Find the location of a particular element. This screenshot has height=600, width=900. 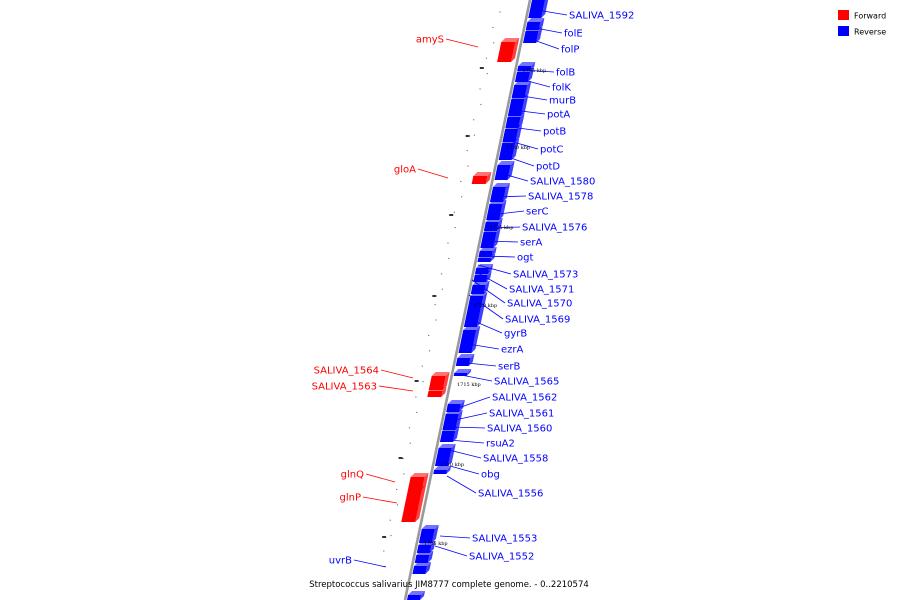

gene-label-saliva-1569: SALIVA_1569 is located at coordinates (537, 320).